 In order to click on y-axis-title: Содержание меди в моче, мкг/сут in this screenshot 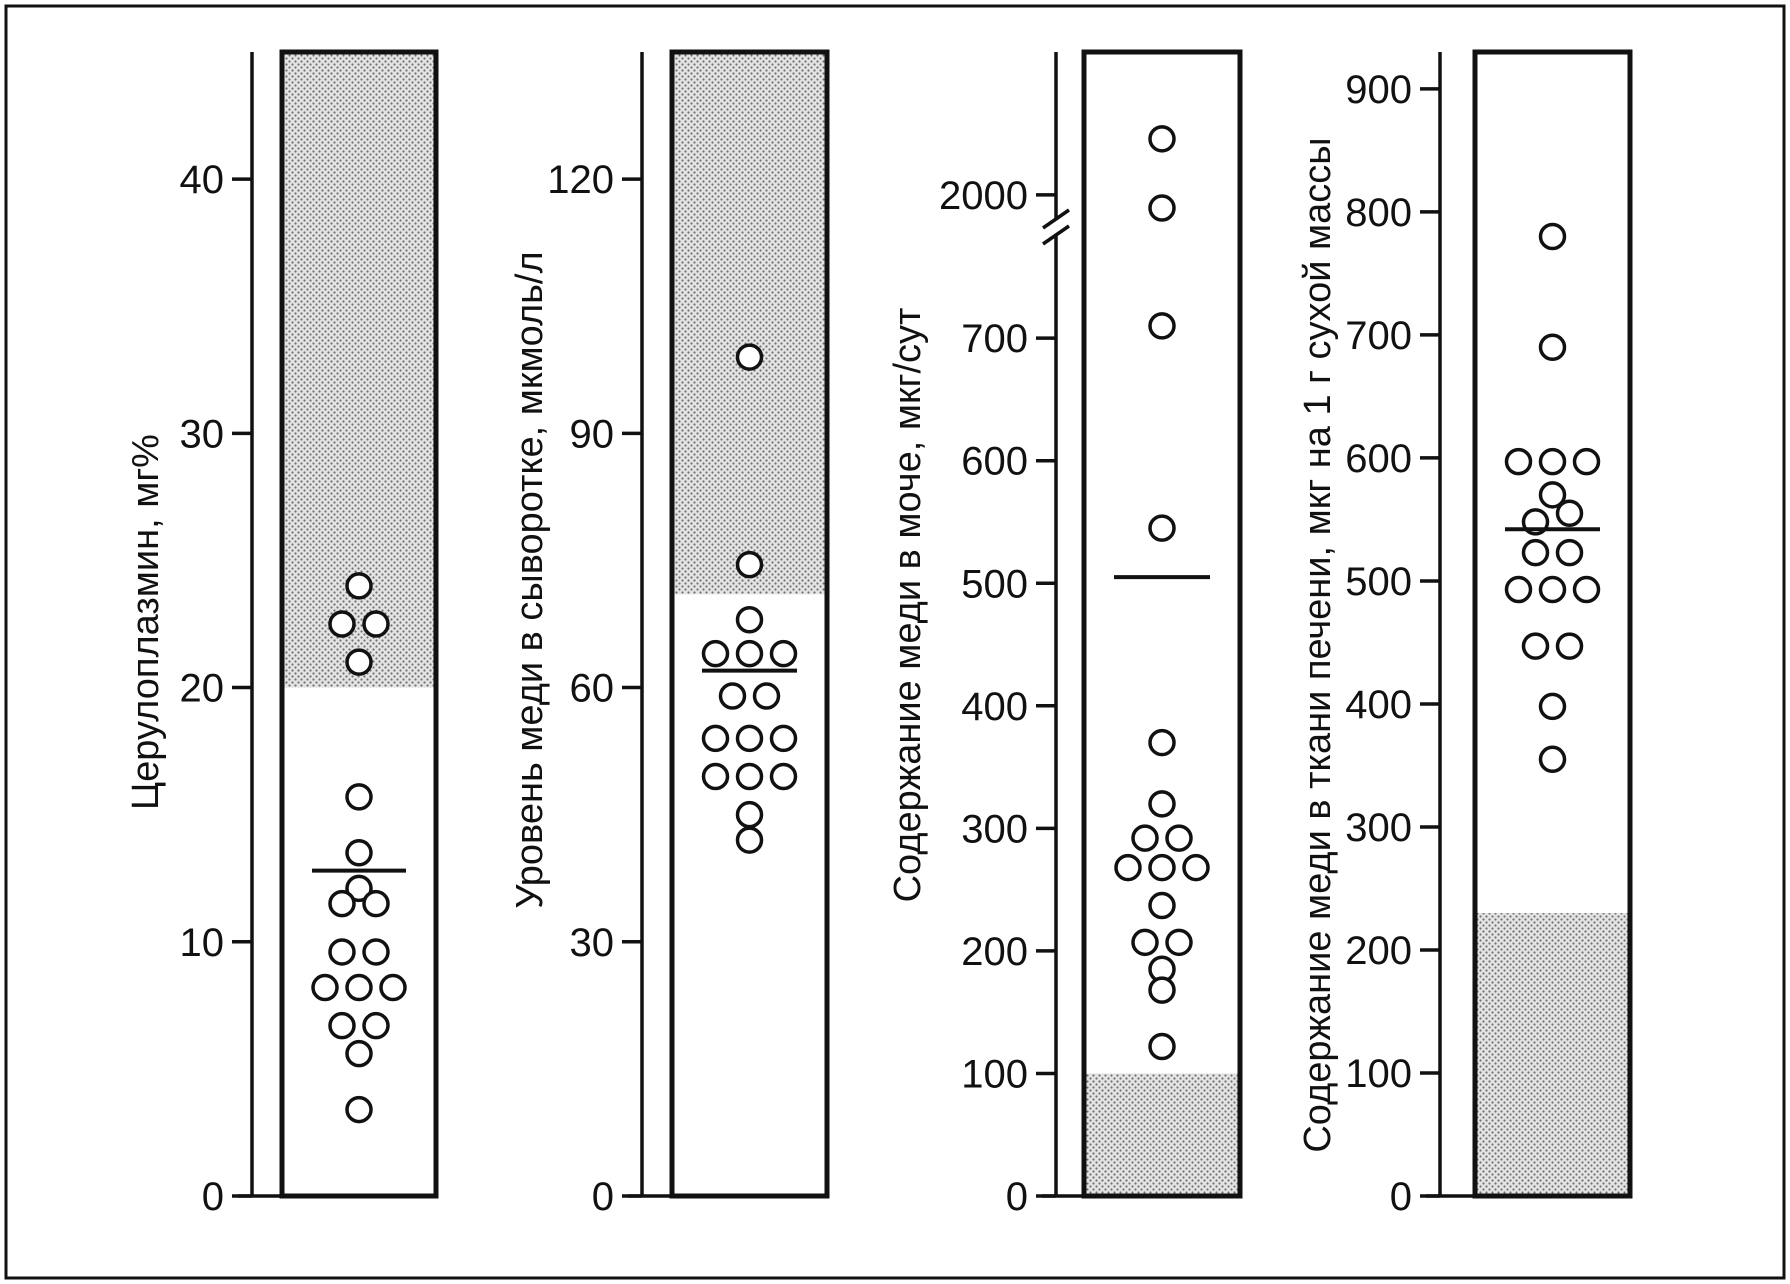, I will do `click(908, 605)`.